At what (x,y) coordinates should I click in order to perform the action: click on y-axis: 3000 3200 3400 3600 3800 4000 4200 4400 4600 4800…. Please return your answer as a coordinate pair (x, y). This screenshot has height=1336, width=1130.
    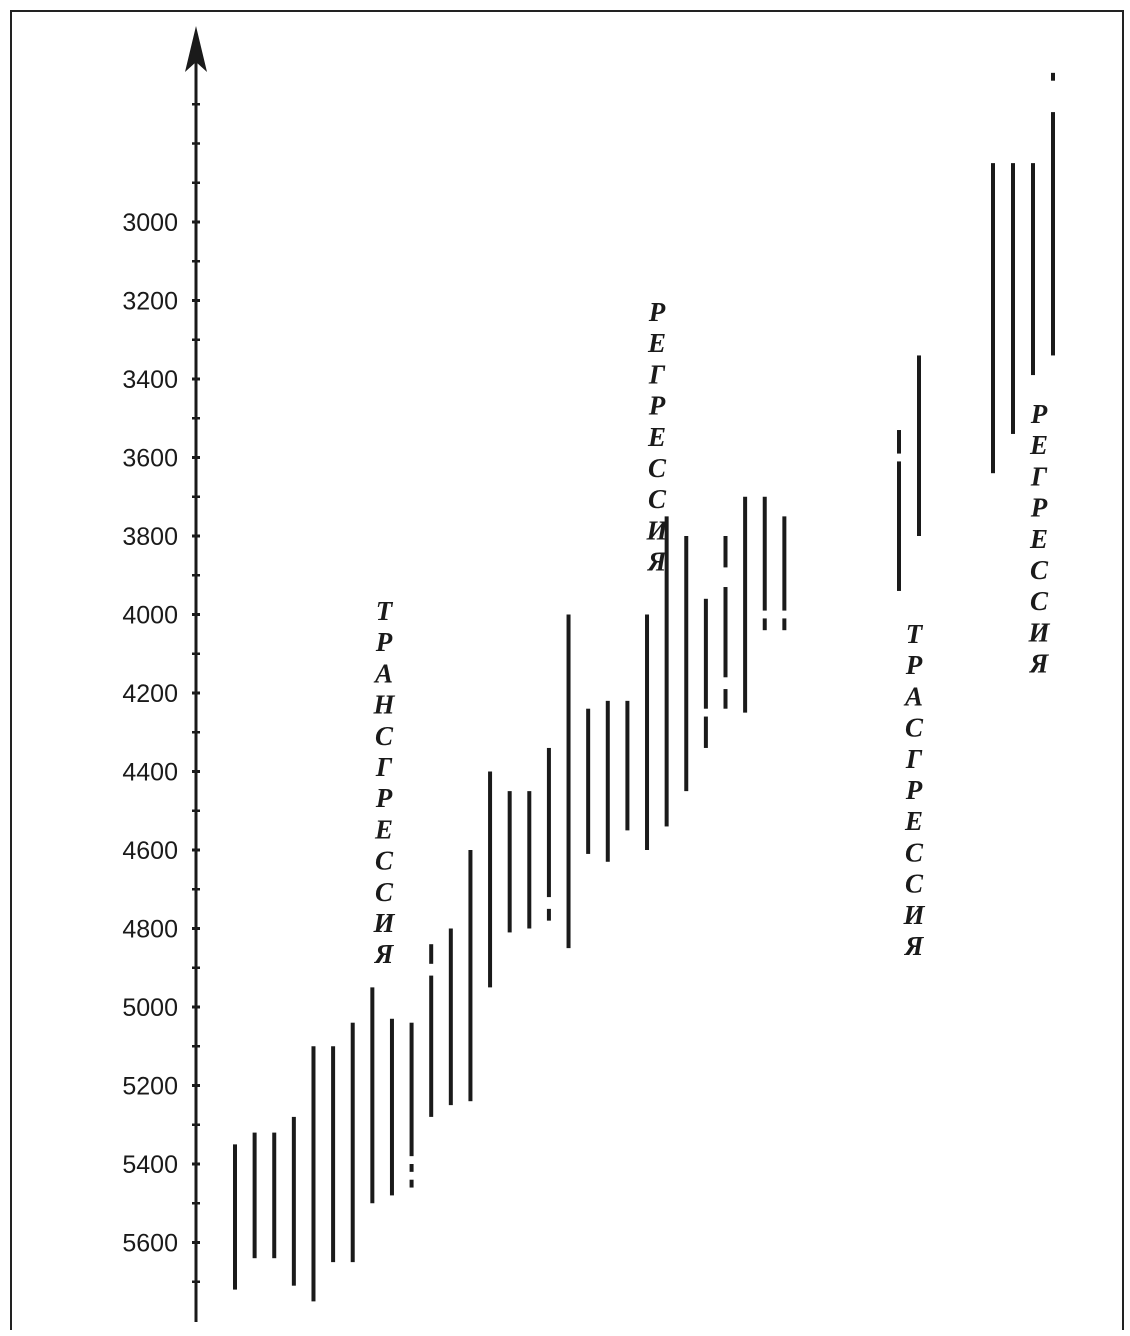
    Looking at the image, I should click on (164, 674).